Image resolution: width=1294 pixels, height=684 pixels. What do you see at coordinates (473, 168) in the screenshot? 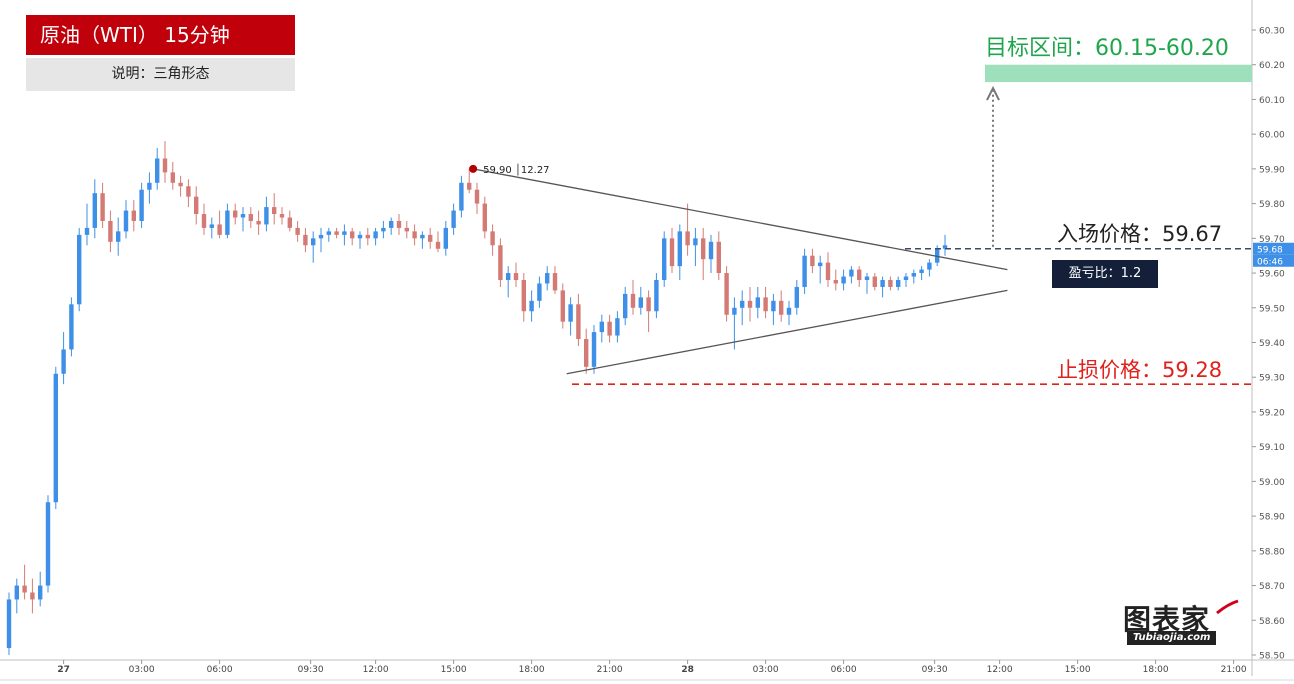
I see `high-point-marker` at bounding box center [473, 168].